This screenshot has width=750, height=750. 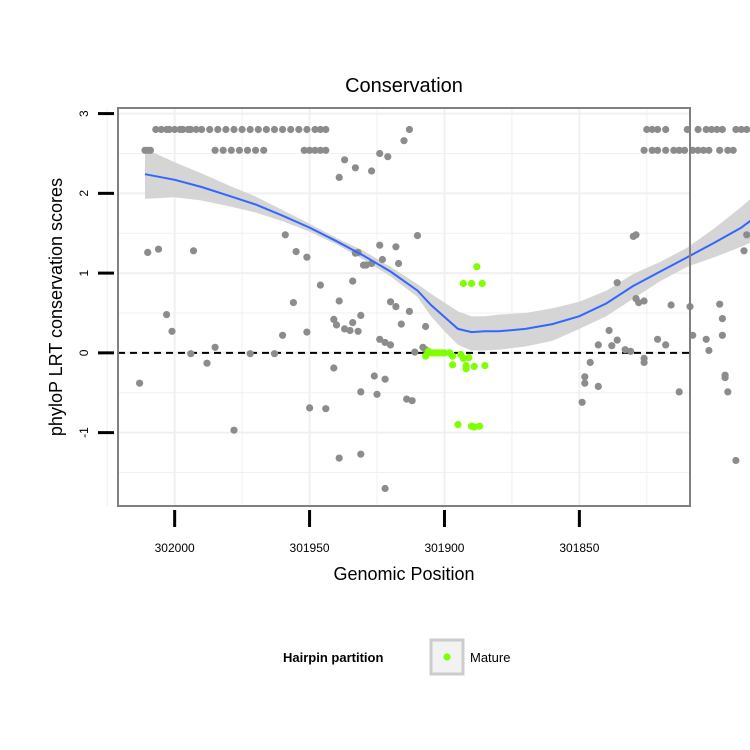 I want to click on y-tick-label: -1, so click(x=84, y=432).